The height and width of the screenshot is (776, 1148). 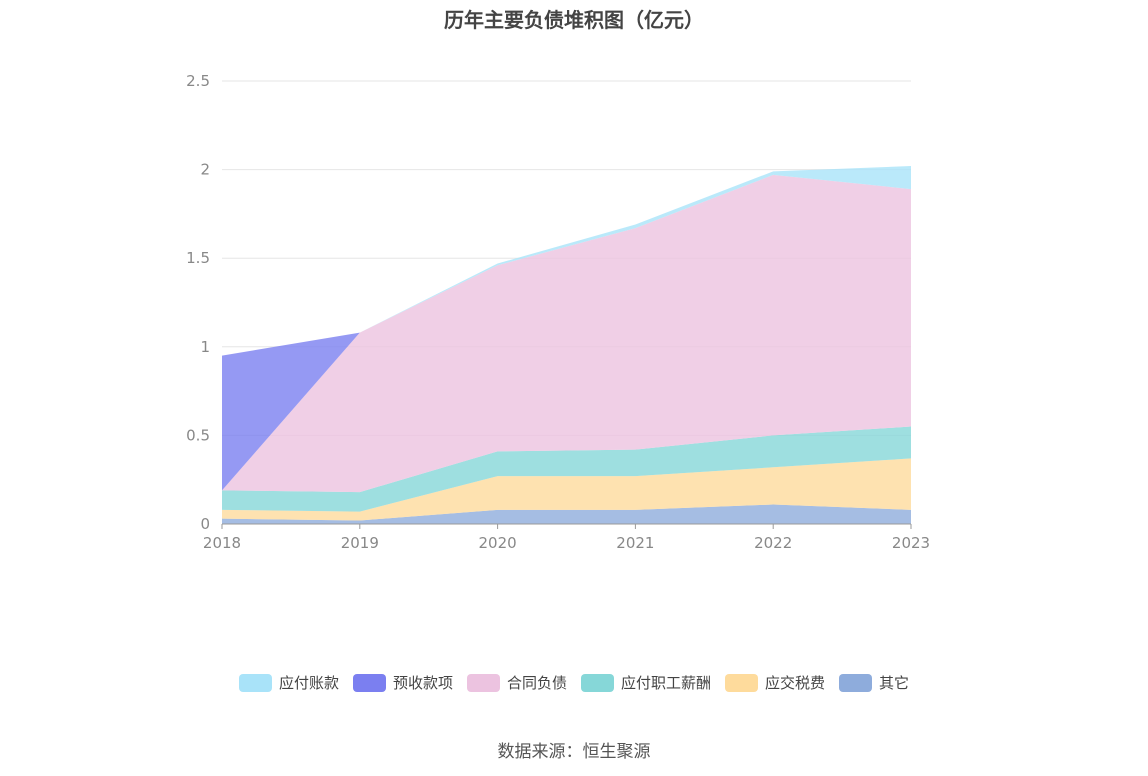 What do you see at coordinates (205, 170) in the screenshot?
I see `y-tick-label: 2` at bounding box center [205, 170].